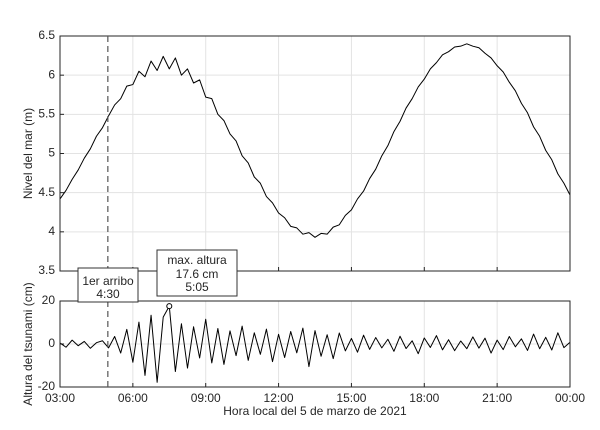 The image size is (600, 430). I want to click on y-tick-label: 4, so click(51, 231).